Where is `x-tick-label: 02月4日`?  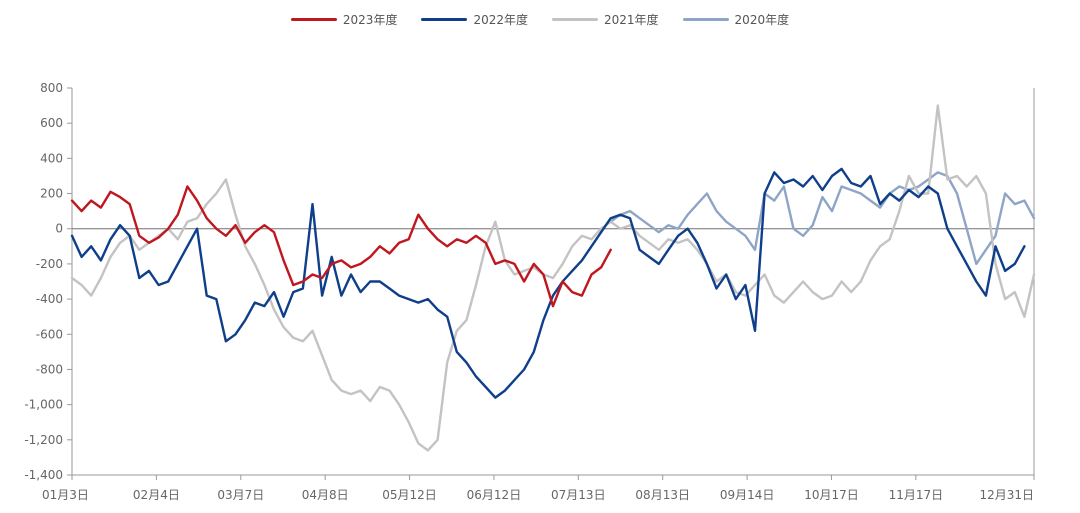
x-tick-label: 02月4日 is located at coordinates (156, 495).